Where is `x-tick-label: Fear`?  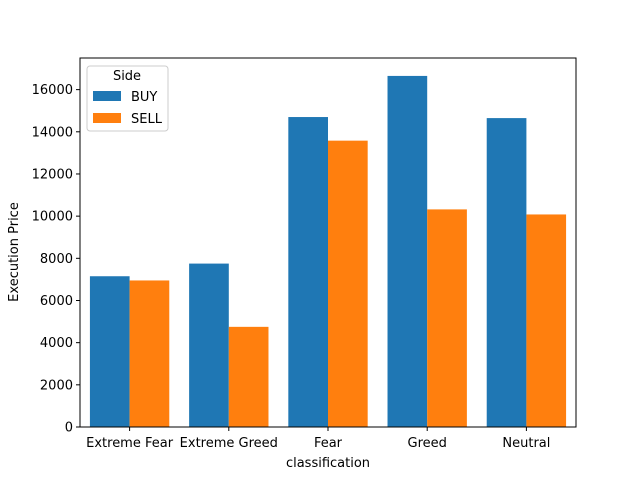
x-tick-label: Fear is located at coordinates (328, 443).